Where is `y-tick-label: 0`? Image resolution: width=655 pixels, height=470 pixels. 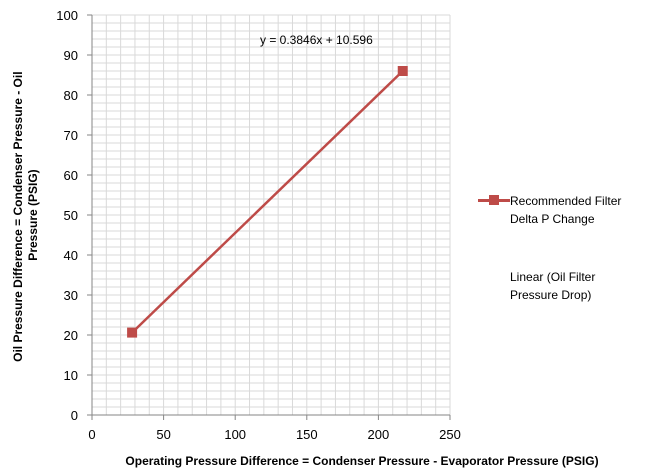 y-tick-label: 0 is located at coordinates (74, 415).